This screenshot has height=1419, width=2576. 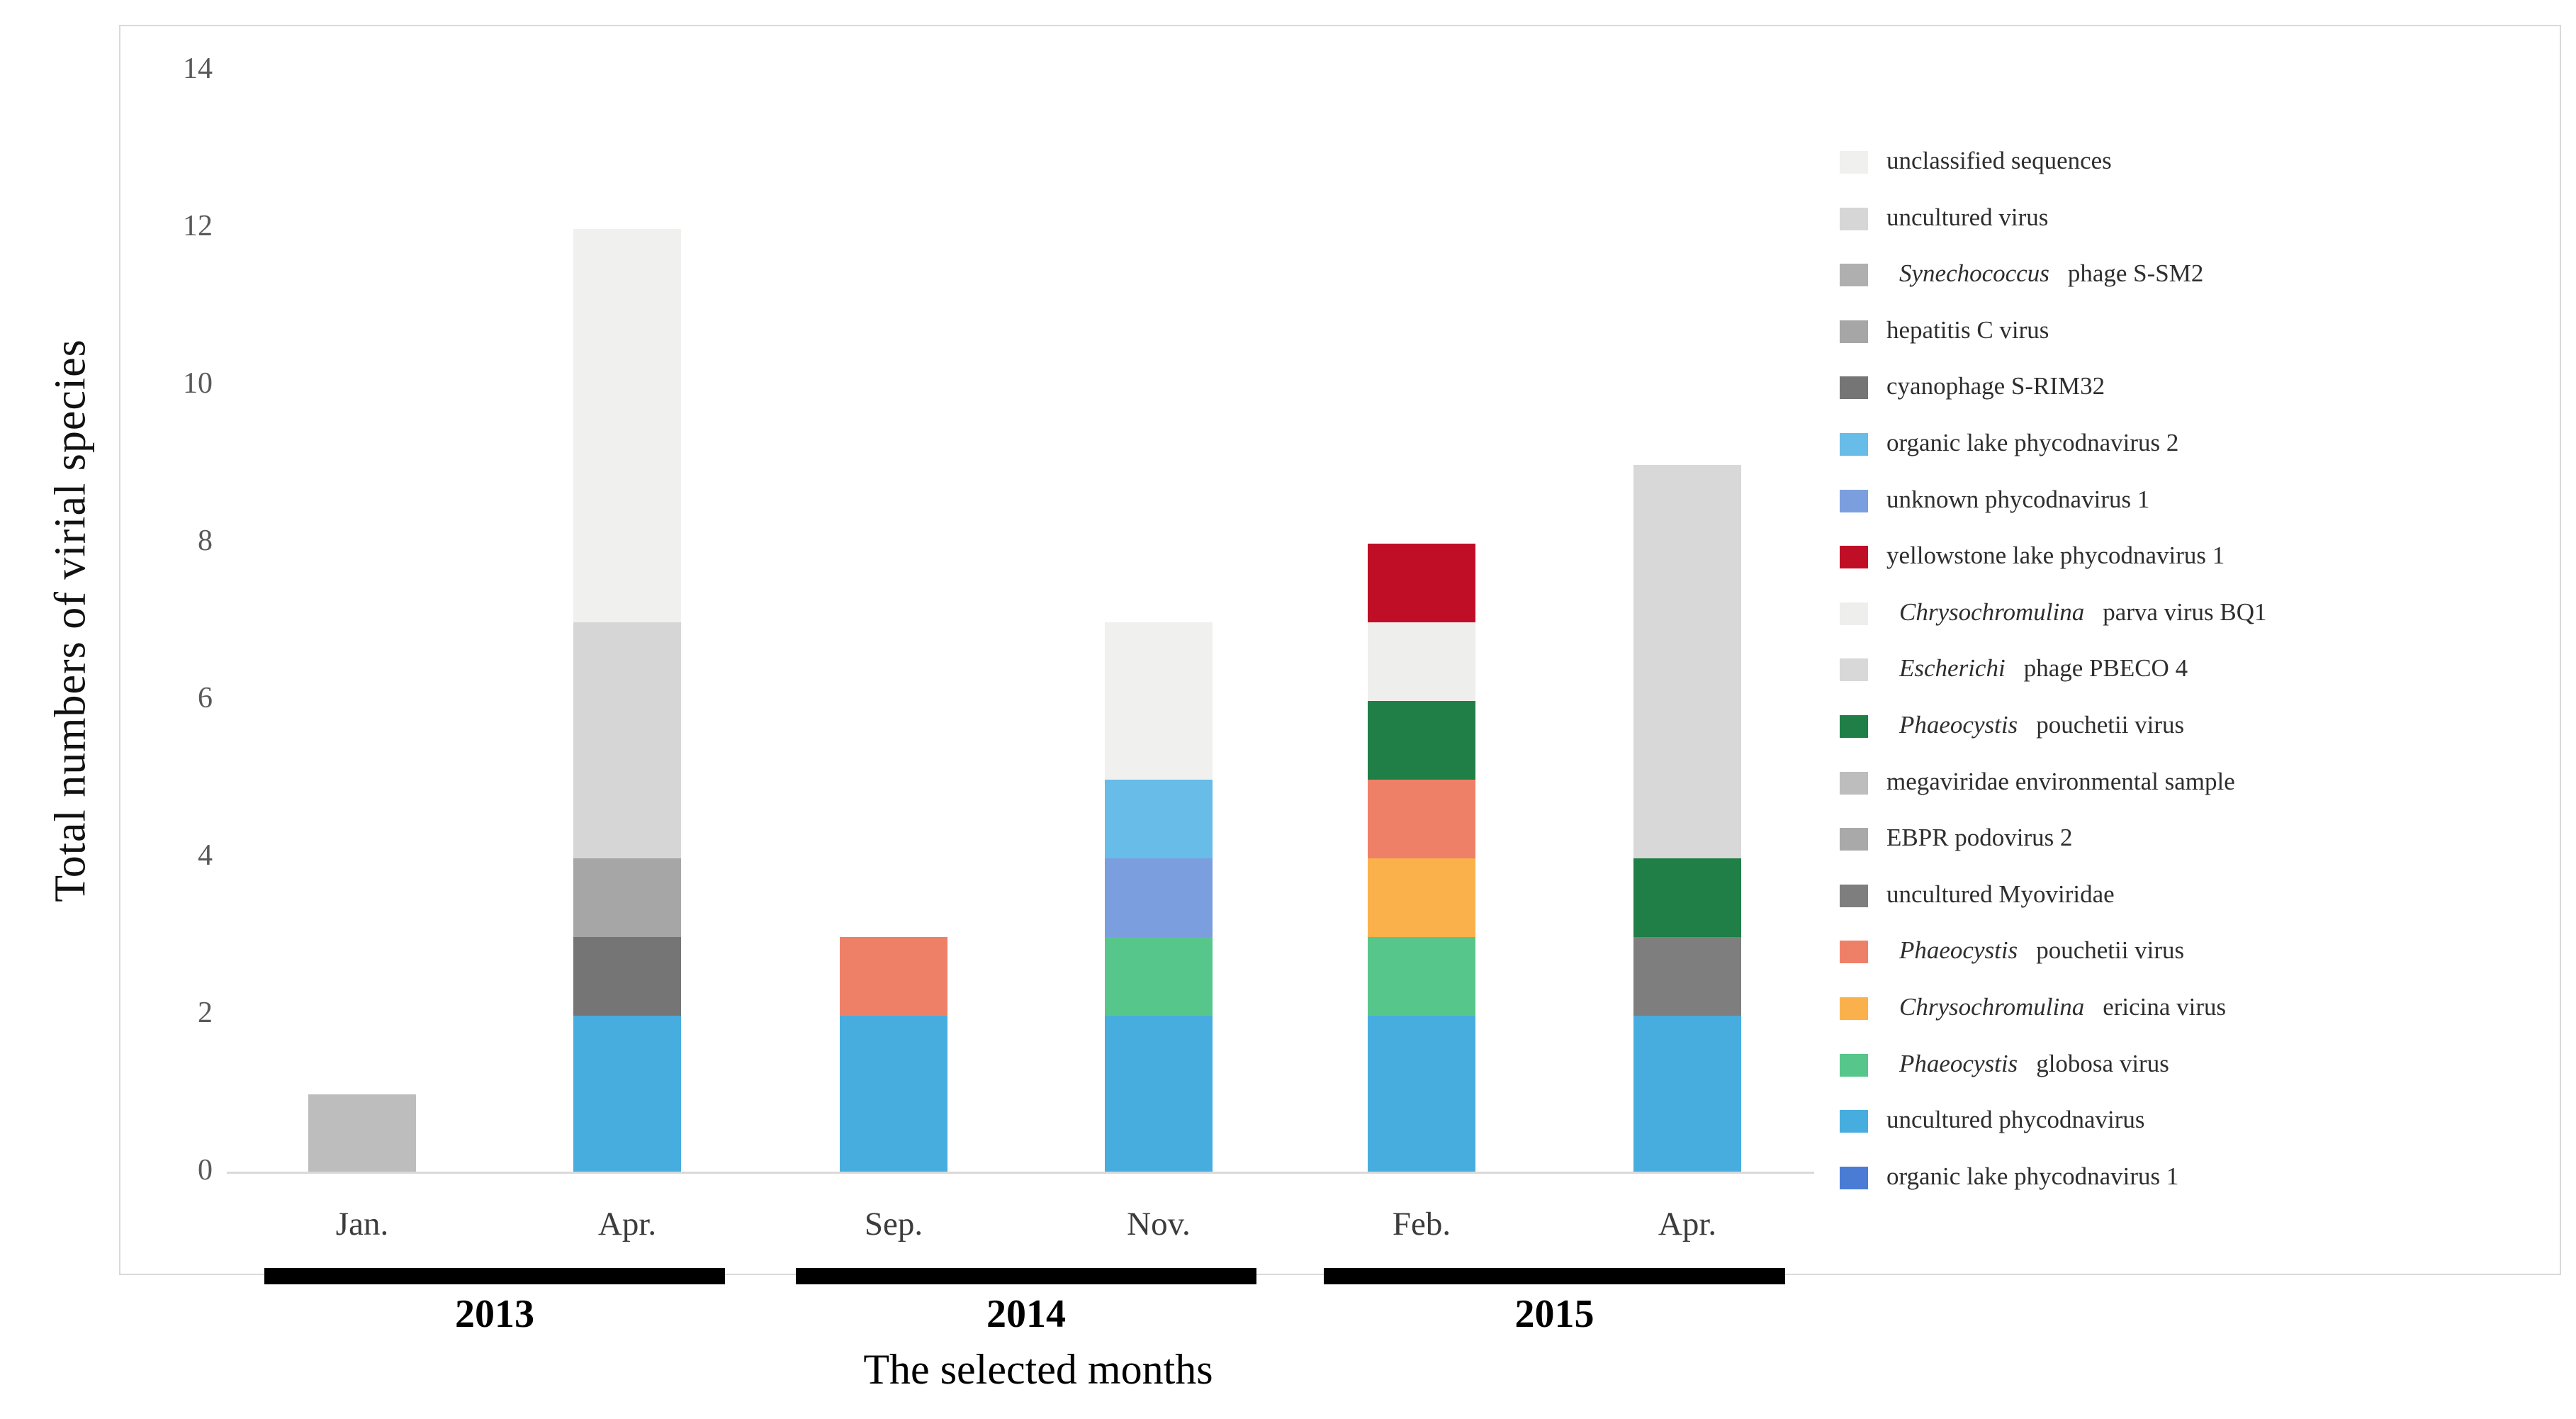 What do you see at coordinates (198, 226) in the screenshot?
I see `y-tick-label: 12` at bounding box center [198, 226].